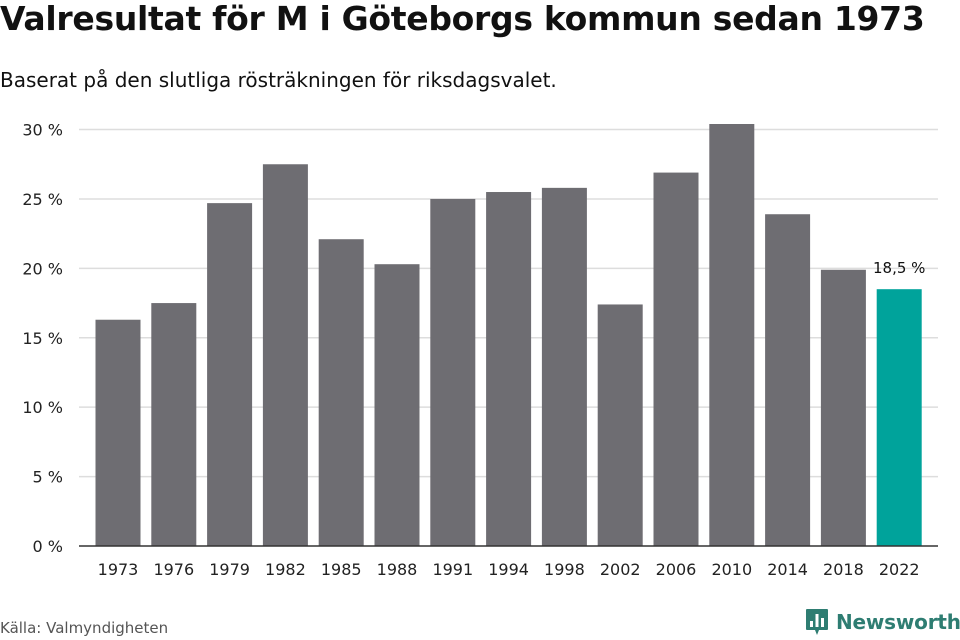  Describe the element at coordinates (898, 622) in the screenshot. I see `brand-name: Newsworthy` at that location.